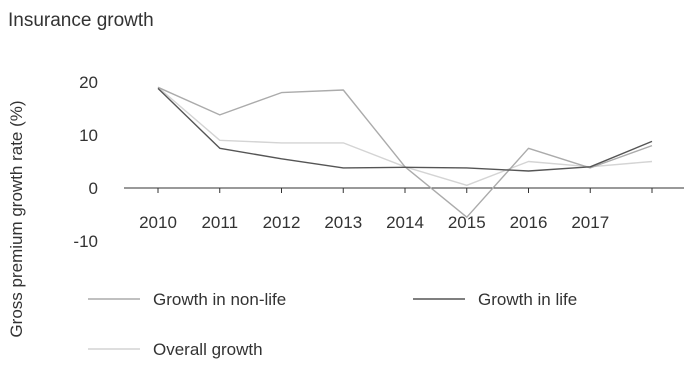  What do you see at coordinates (219, 222) in the screenshot?
I see `x-tick-label: 2011` at bounding box center [219, 222].